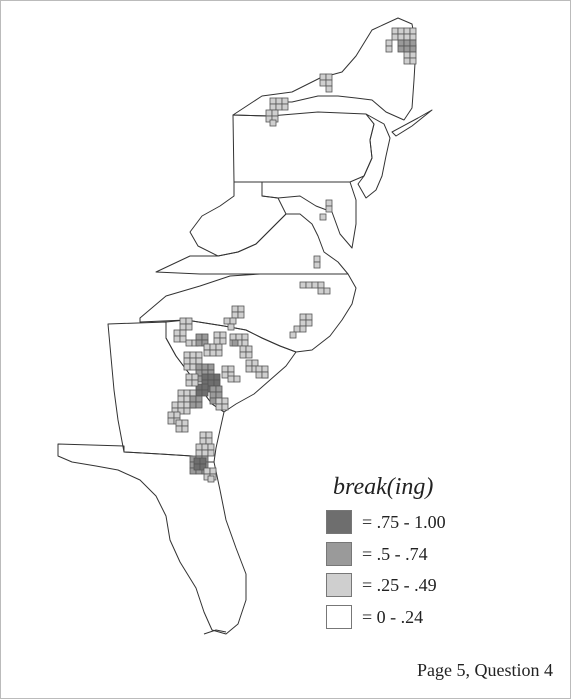 Image resolution: width=571 pixels, height=699 pixels. Describe the element at coordinates (152, 539) in the screenshot. I see `state-outline-florida` at that location.